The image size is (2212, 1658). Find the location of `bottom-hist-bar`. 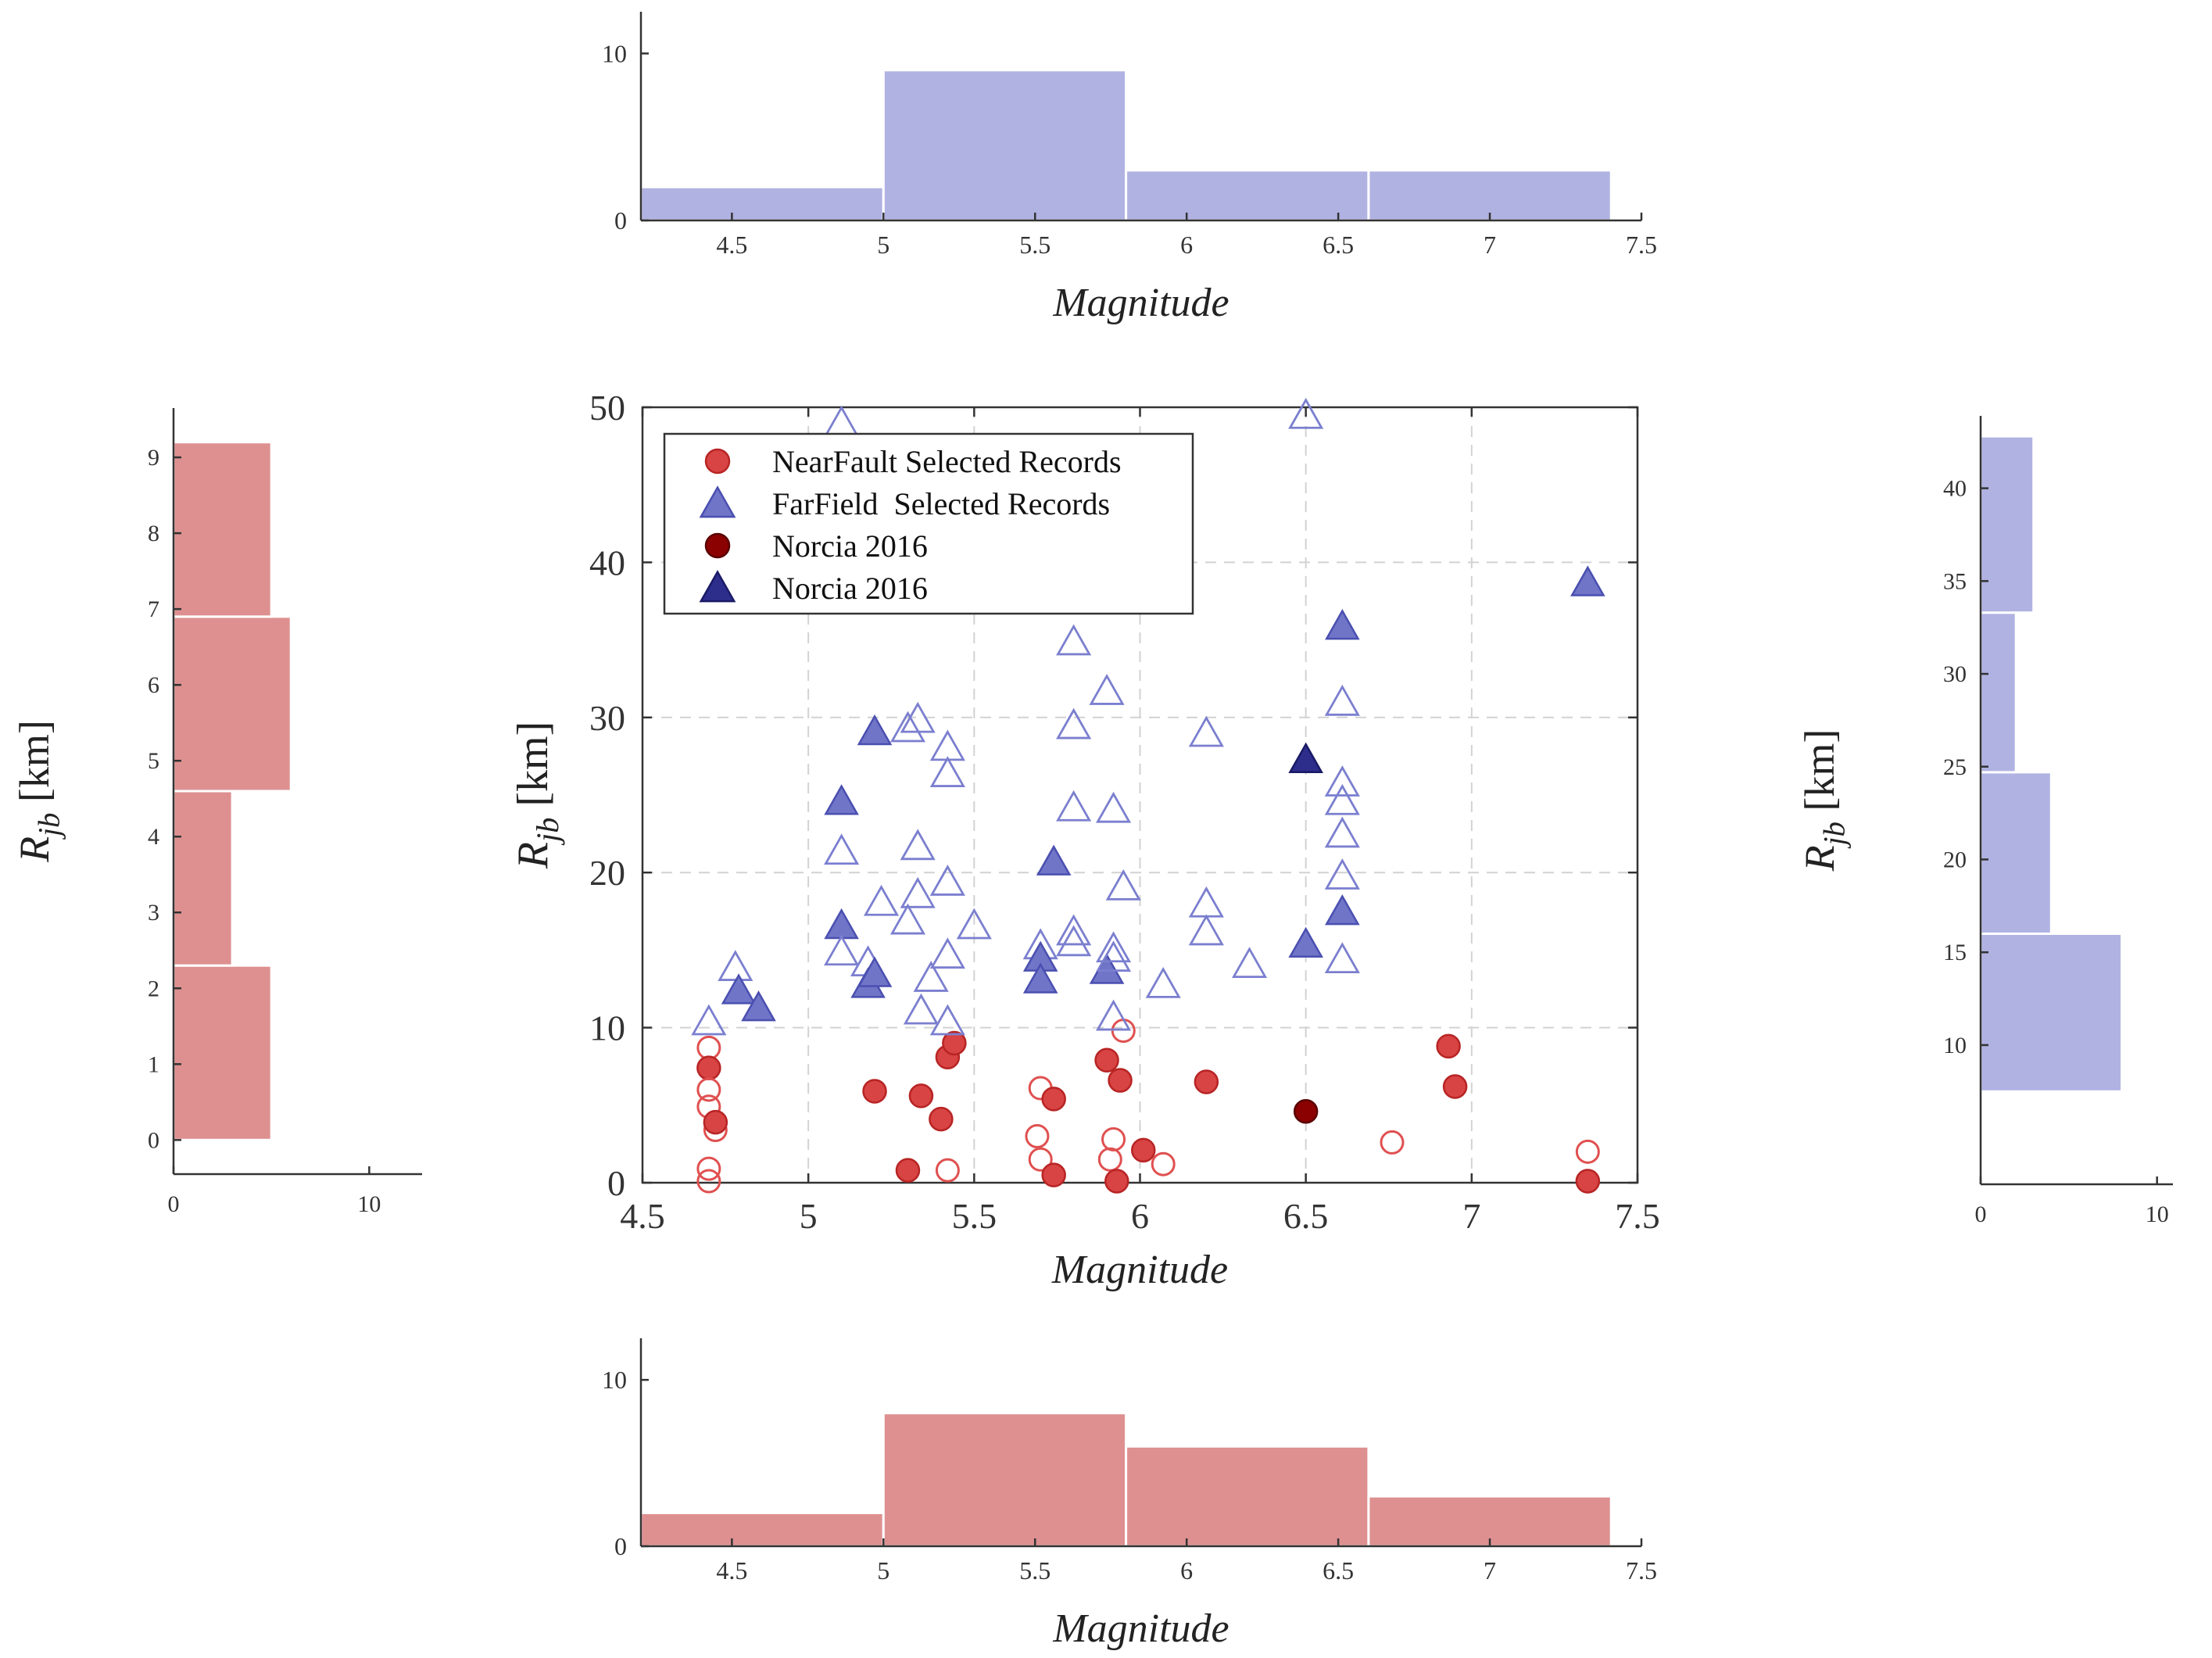

bottom-hist-bar is located at coordinates (1489, 1521).